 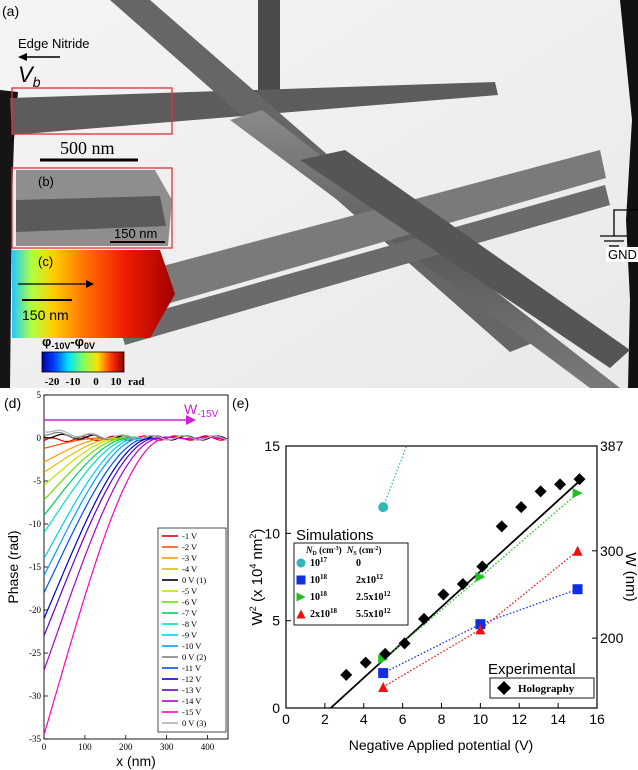 What do you see at coordinates (192, 701) in the screenshot?
I see `d-legend-label: -14 V` at bounding box center [192, 701].